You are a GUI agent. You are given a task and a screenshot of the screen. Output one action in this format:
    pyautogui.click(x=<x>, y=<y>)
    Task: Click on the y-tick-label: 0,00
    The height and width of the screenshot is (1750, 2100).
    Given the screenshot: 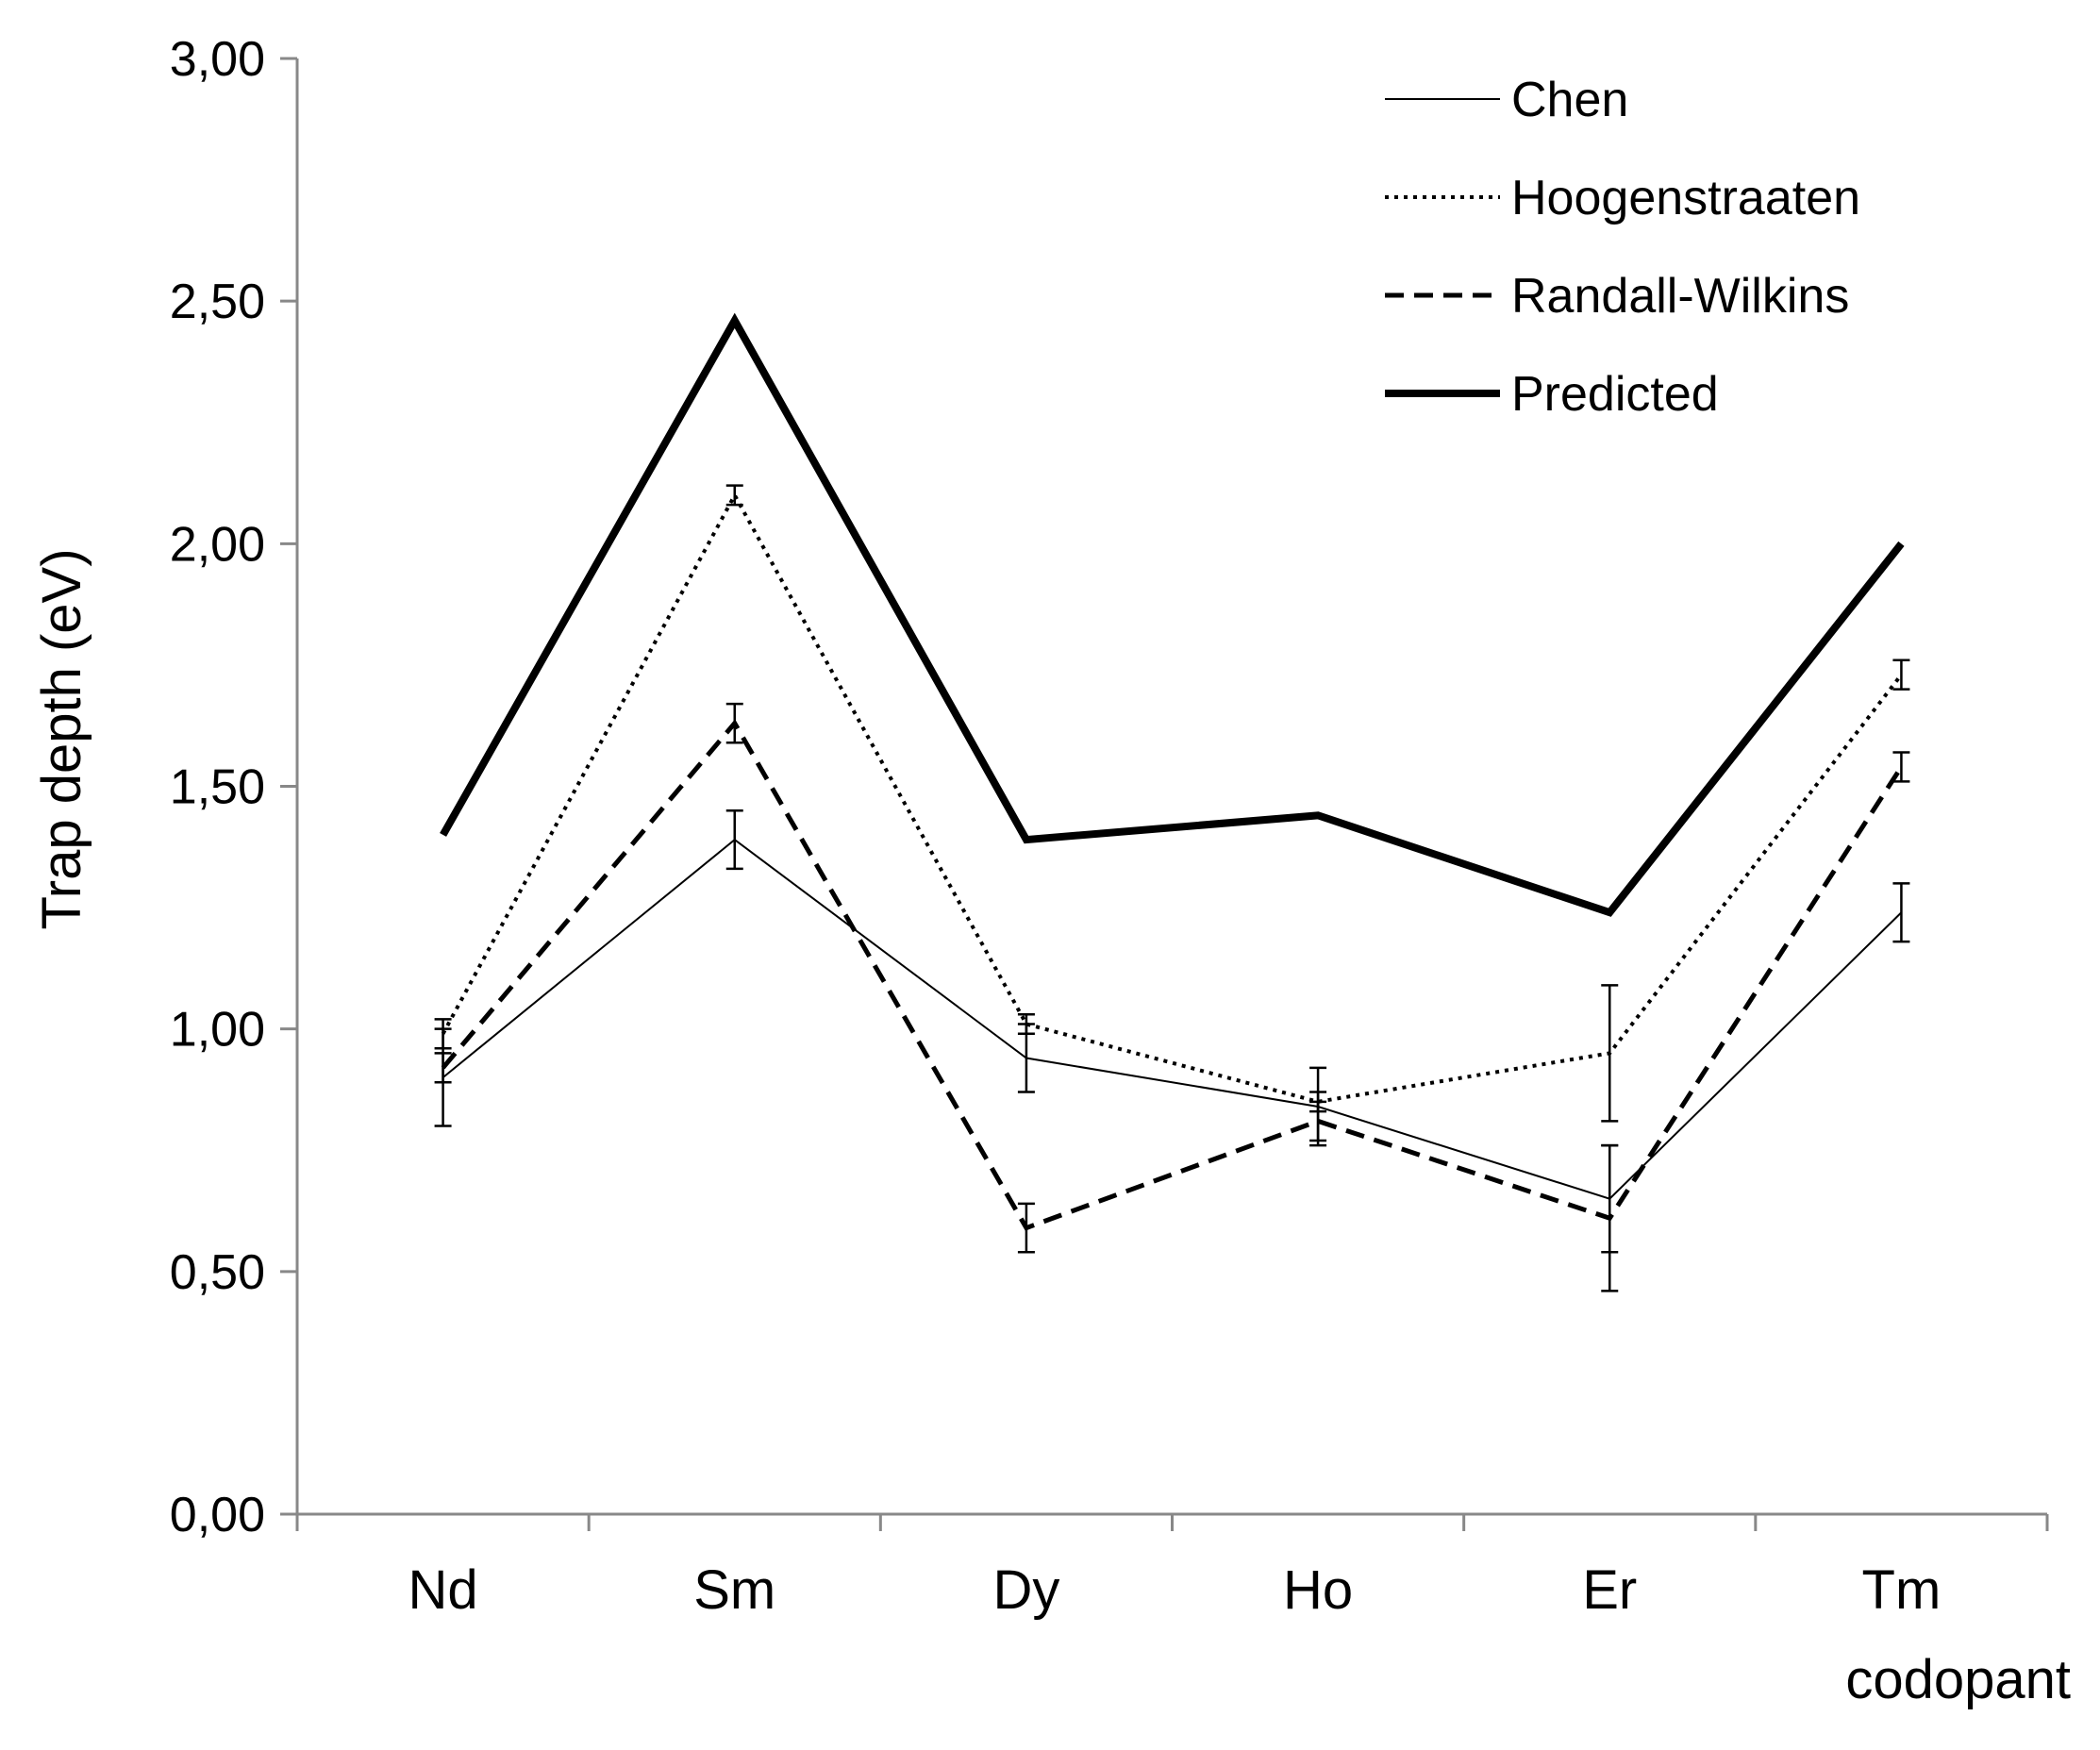 What is the action you would take?
    pyautogui.click(x=217, y=1515)
    